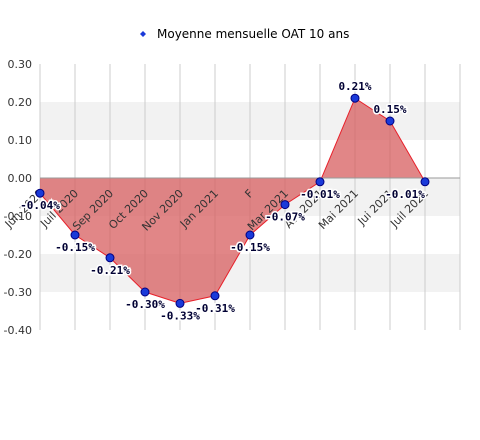  I want to click on legend-marker-icon, so click(143, 34).